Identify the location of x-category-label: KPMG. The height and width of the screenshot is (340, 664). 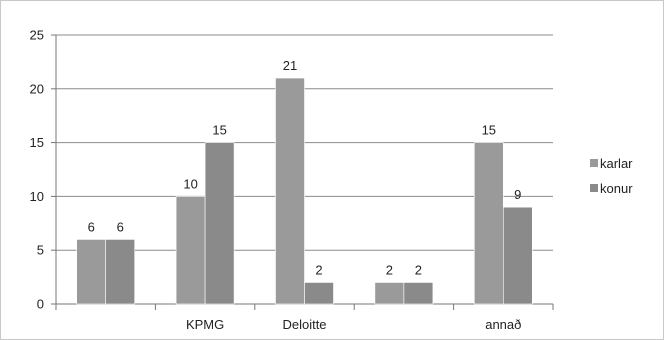
(205, 324).